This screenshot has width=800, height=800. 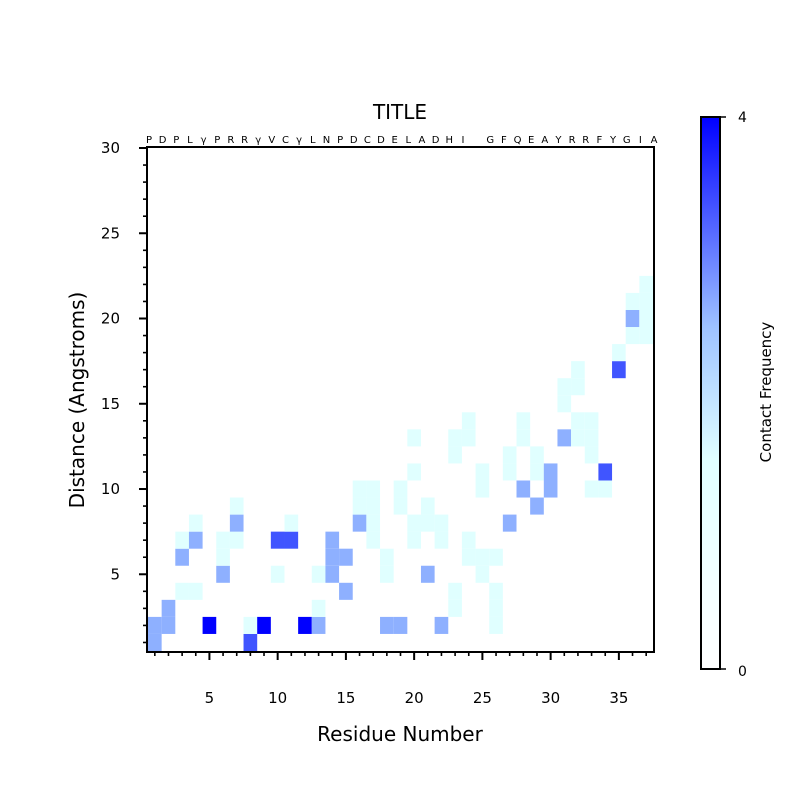 I want to click on y-tick-label: 30, so click(x=110, y=148).